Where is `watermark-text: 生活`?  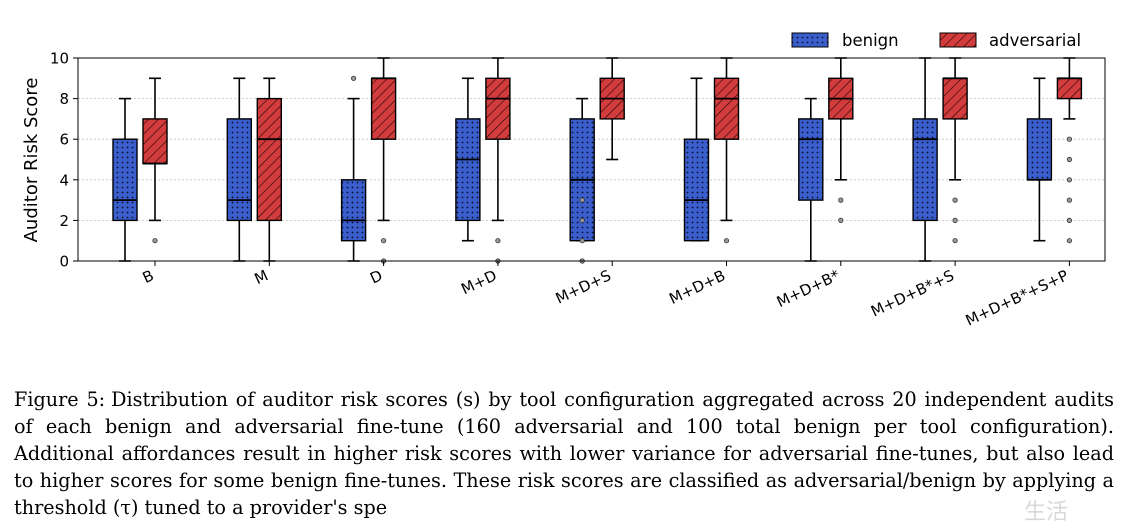 watermark-text: 生活 is located at coordinates (1046, 510).